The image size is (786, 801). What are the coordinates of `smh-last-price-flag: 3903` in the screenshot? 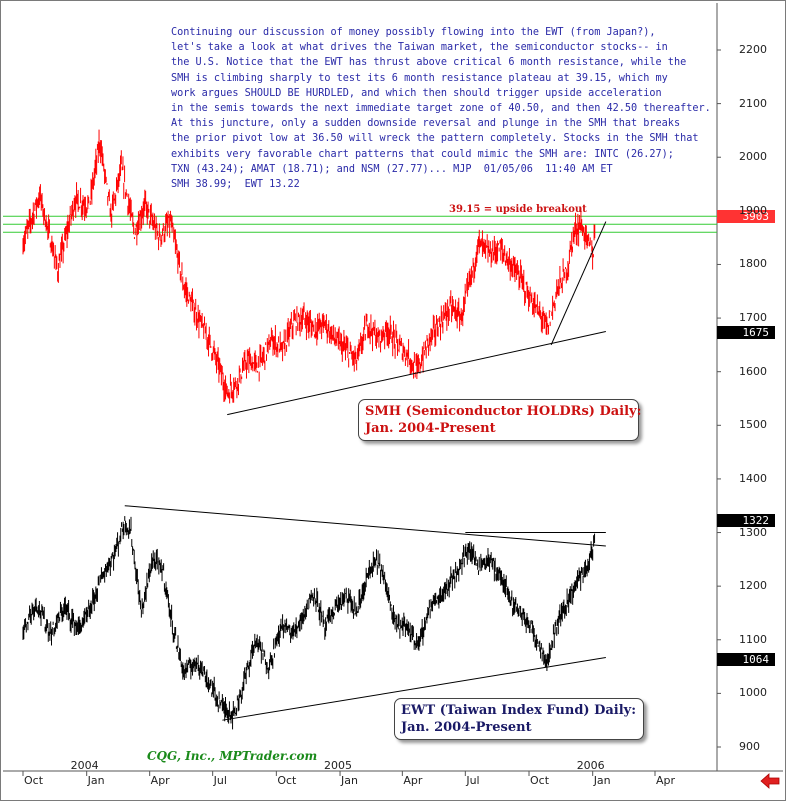 It's located at (746, 216).